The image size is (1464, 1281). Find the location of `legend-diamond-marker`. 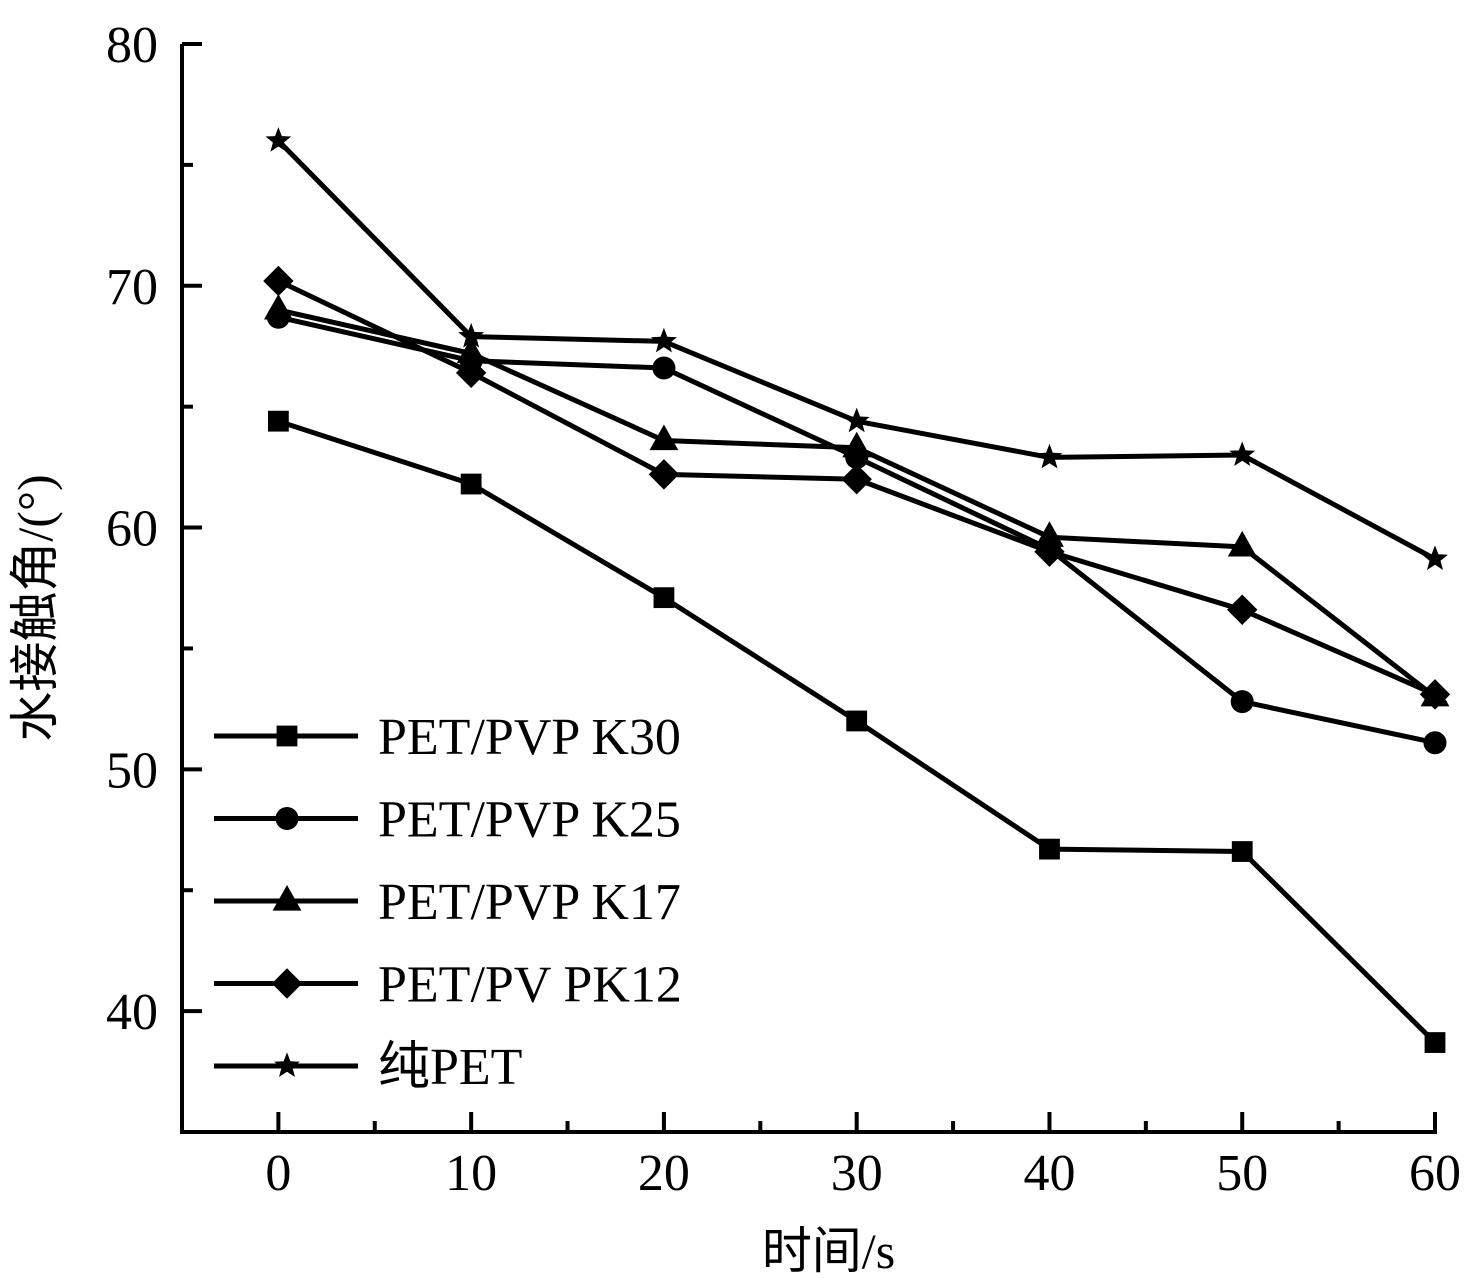

legend-diamond-marker is located at coordinates (287, 983).